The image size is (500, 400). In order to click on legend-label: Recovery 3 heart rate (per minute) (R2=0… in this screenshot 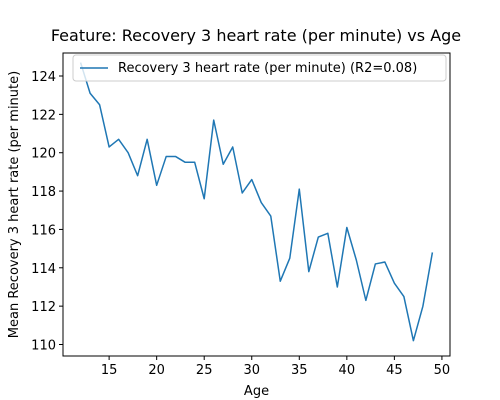, I will do `click(267, 68)`.